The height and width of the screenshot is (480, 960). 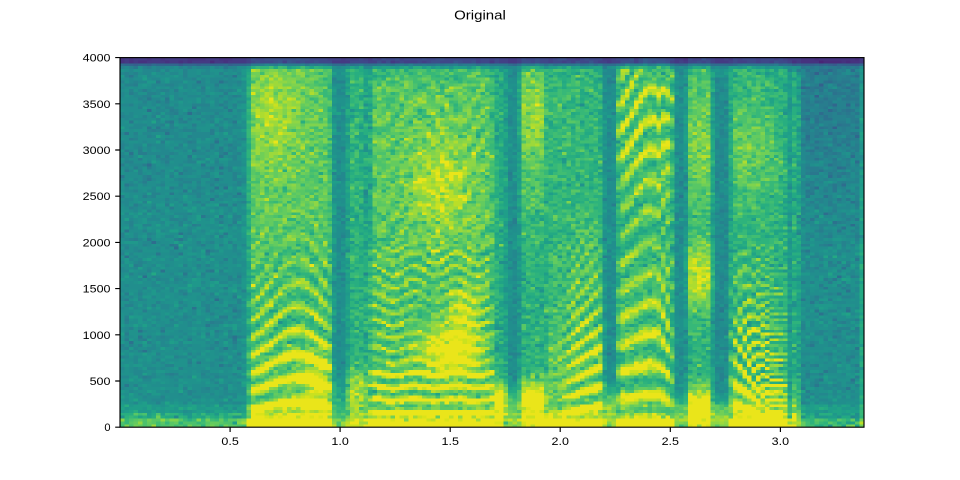 I want to click on svg-text: 500, so click(x=100, y=382).